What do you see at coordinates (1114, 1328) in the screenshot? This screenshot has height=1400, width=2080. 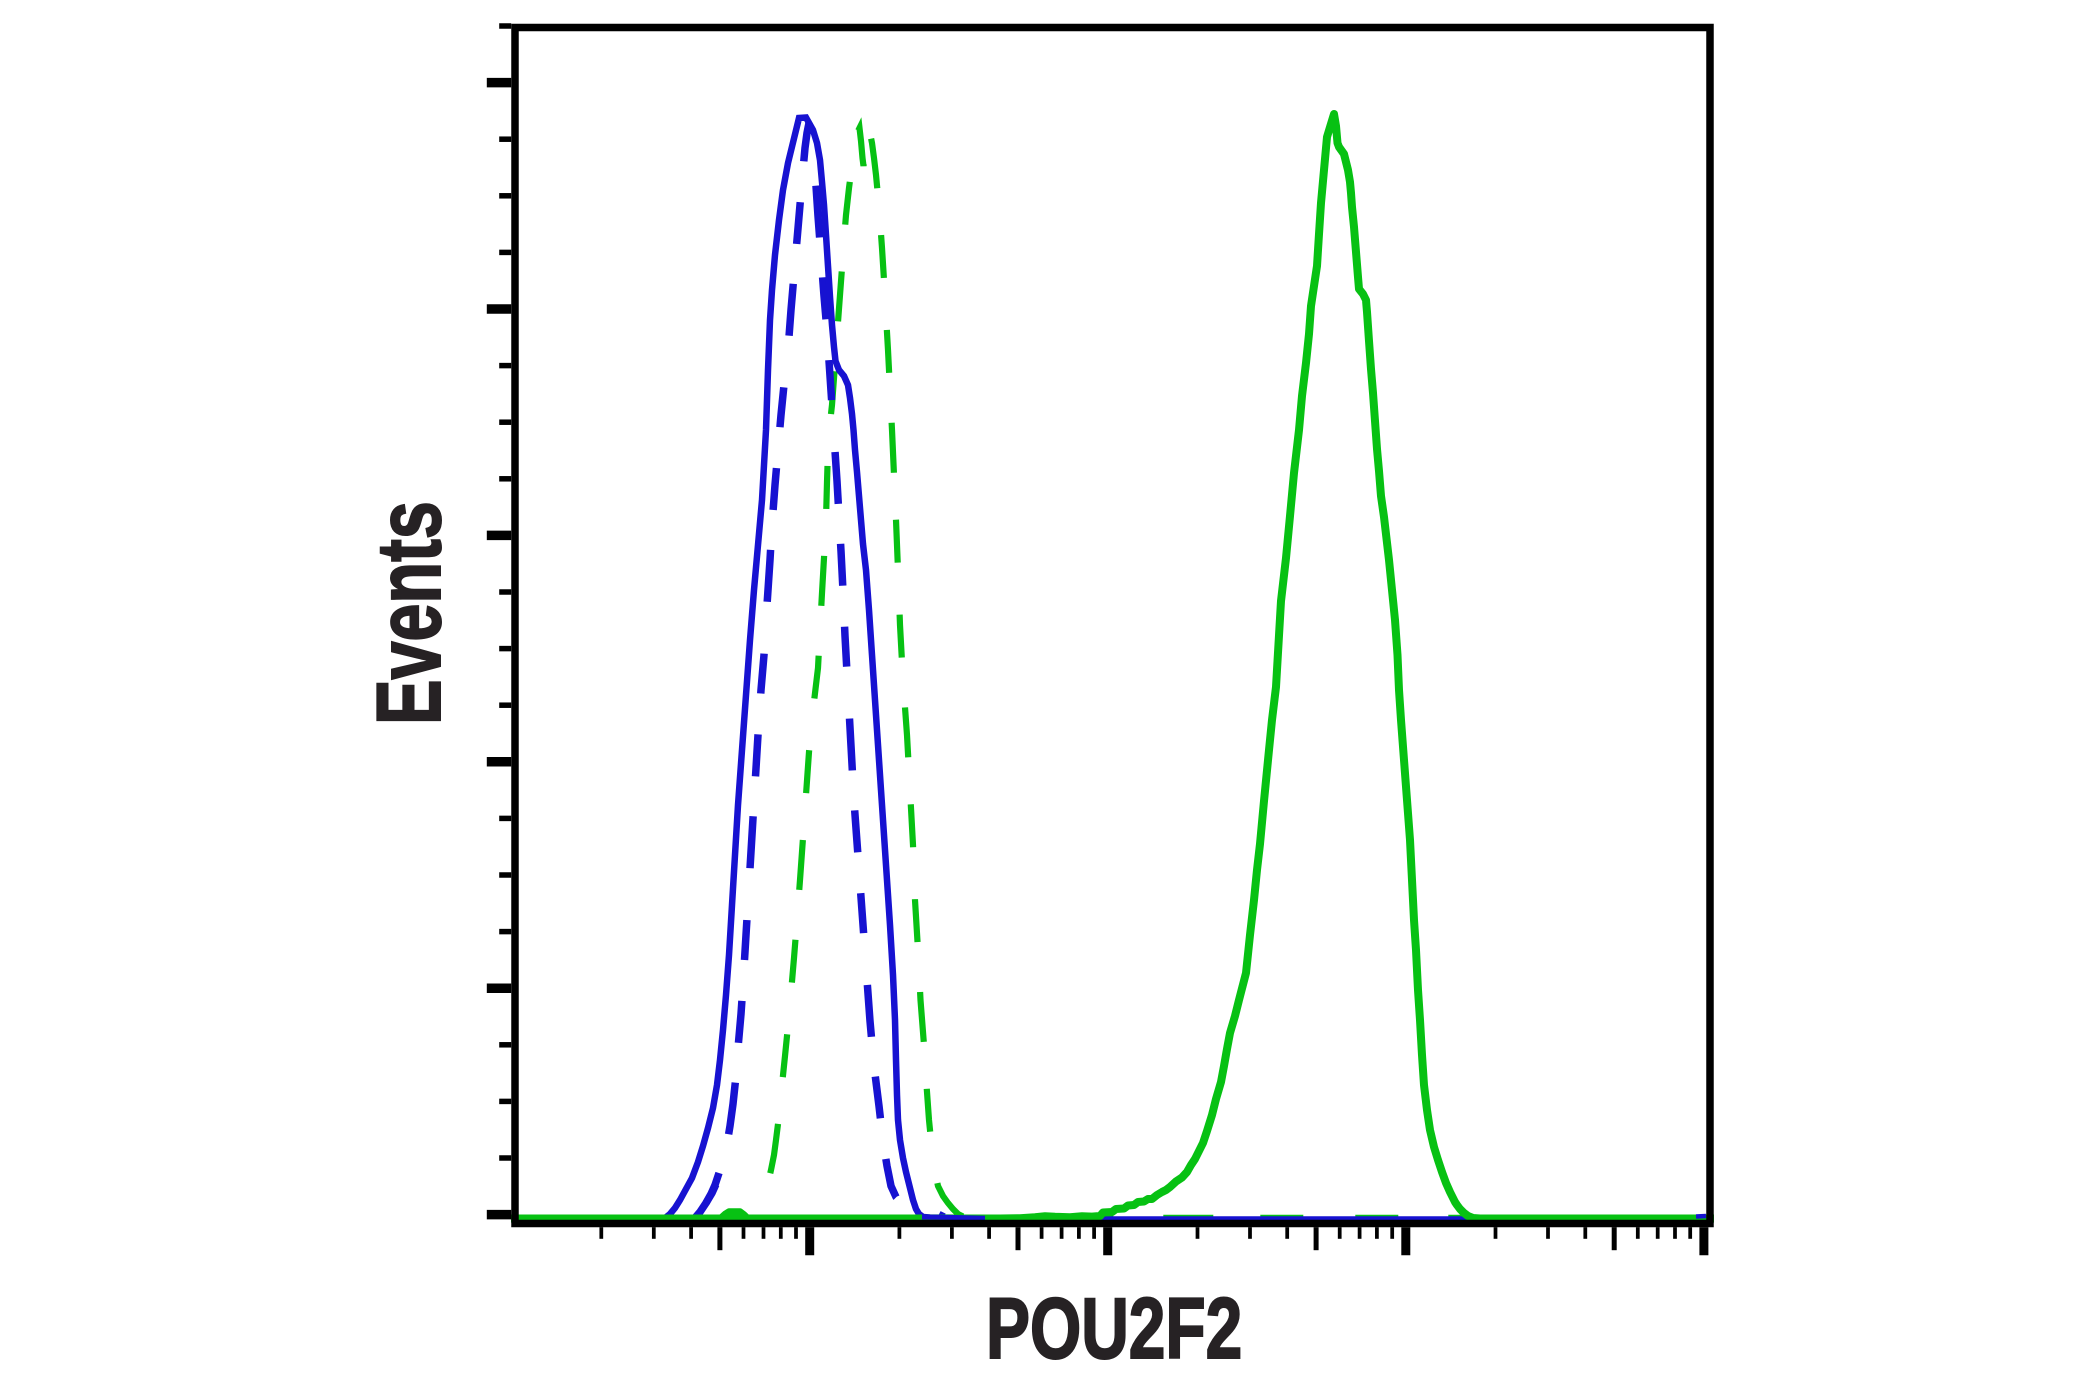 I see `svg-text: POU2F2` at bounding box center [1114, 1328].